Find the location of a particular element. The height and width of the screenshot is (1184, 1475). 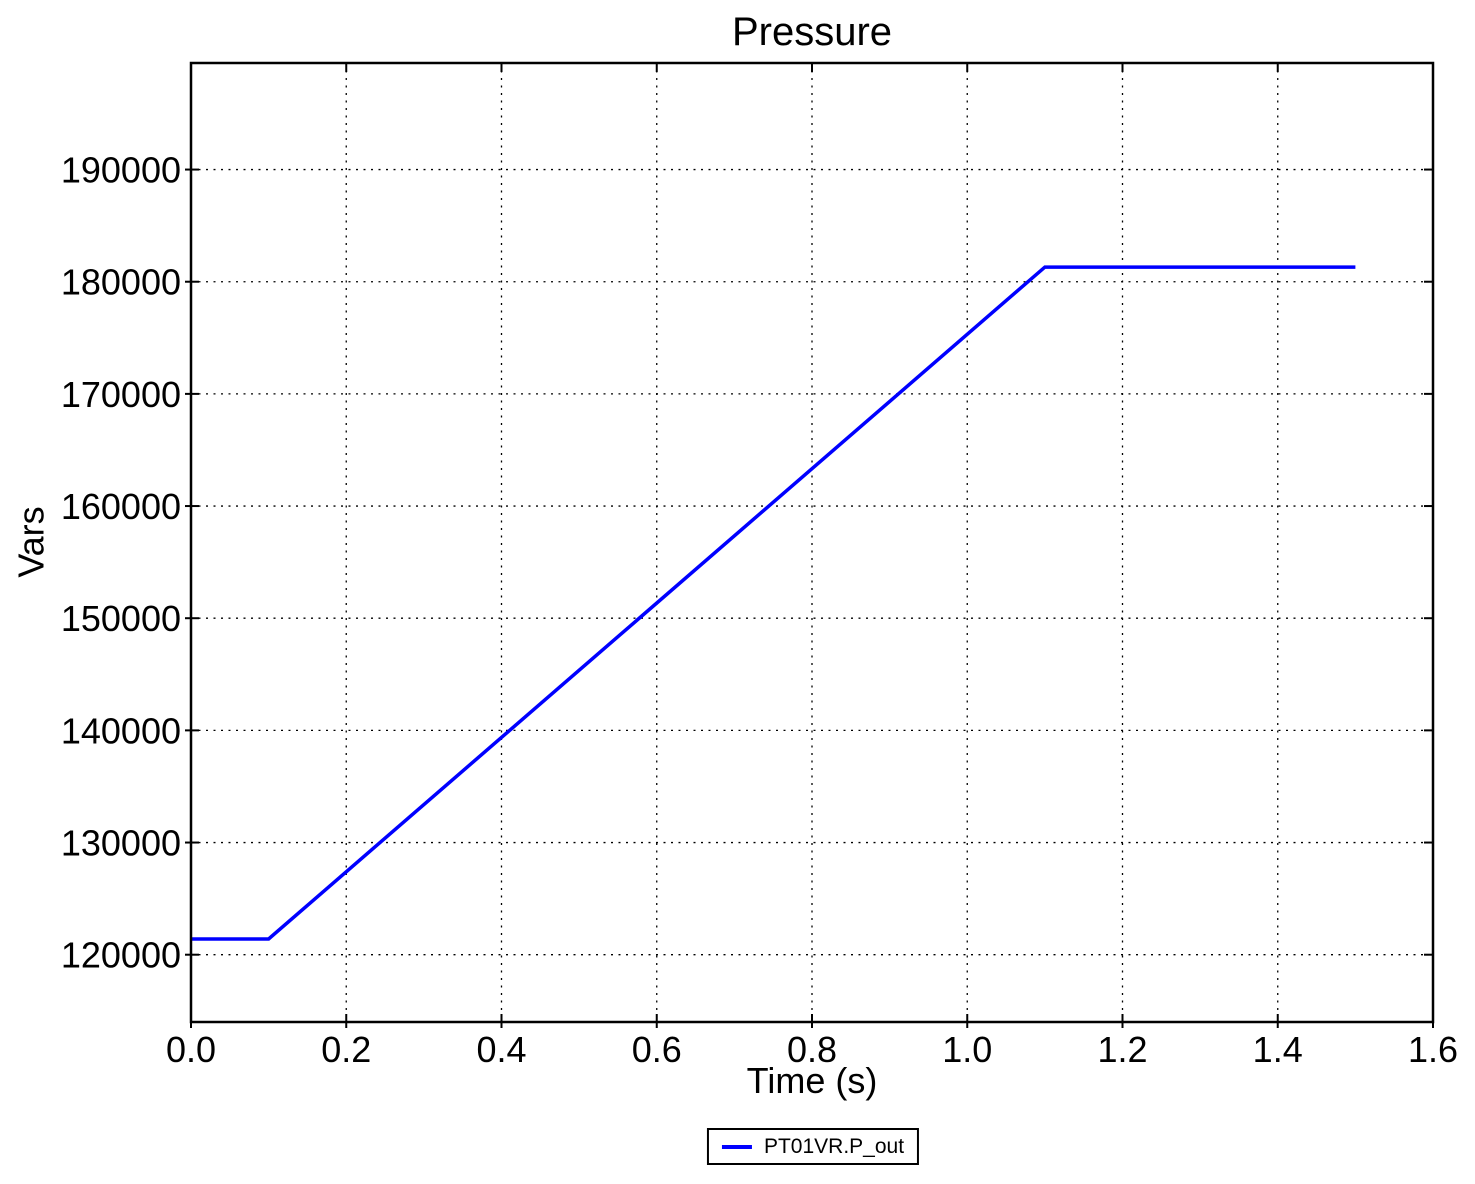

y-tick-label: 130000 is located at coordinates (121, 843).